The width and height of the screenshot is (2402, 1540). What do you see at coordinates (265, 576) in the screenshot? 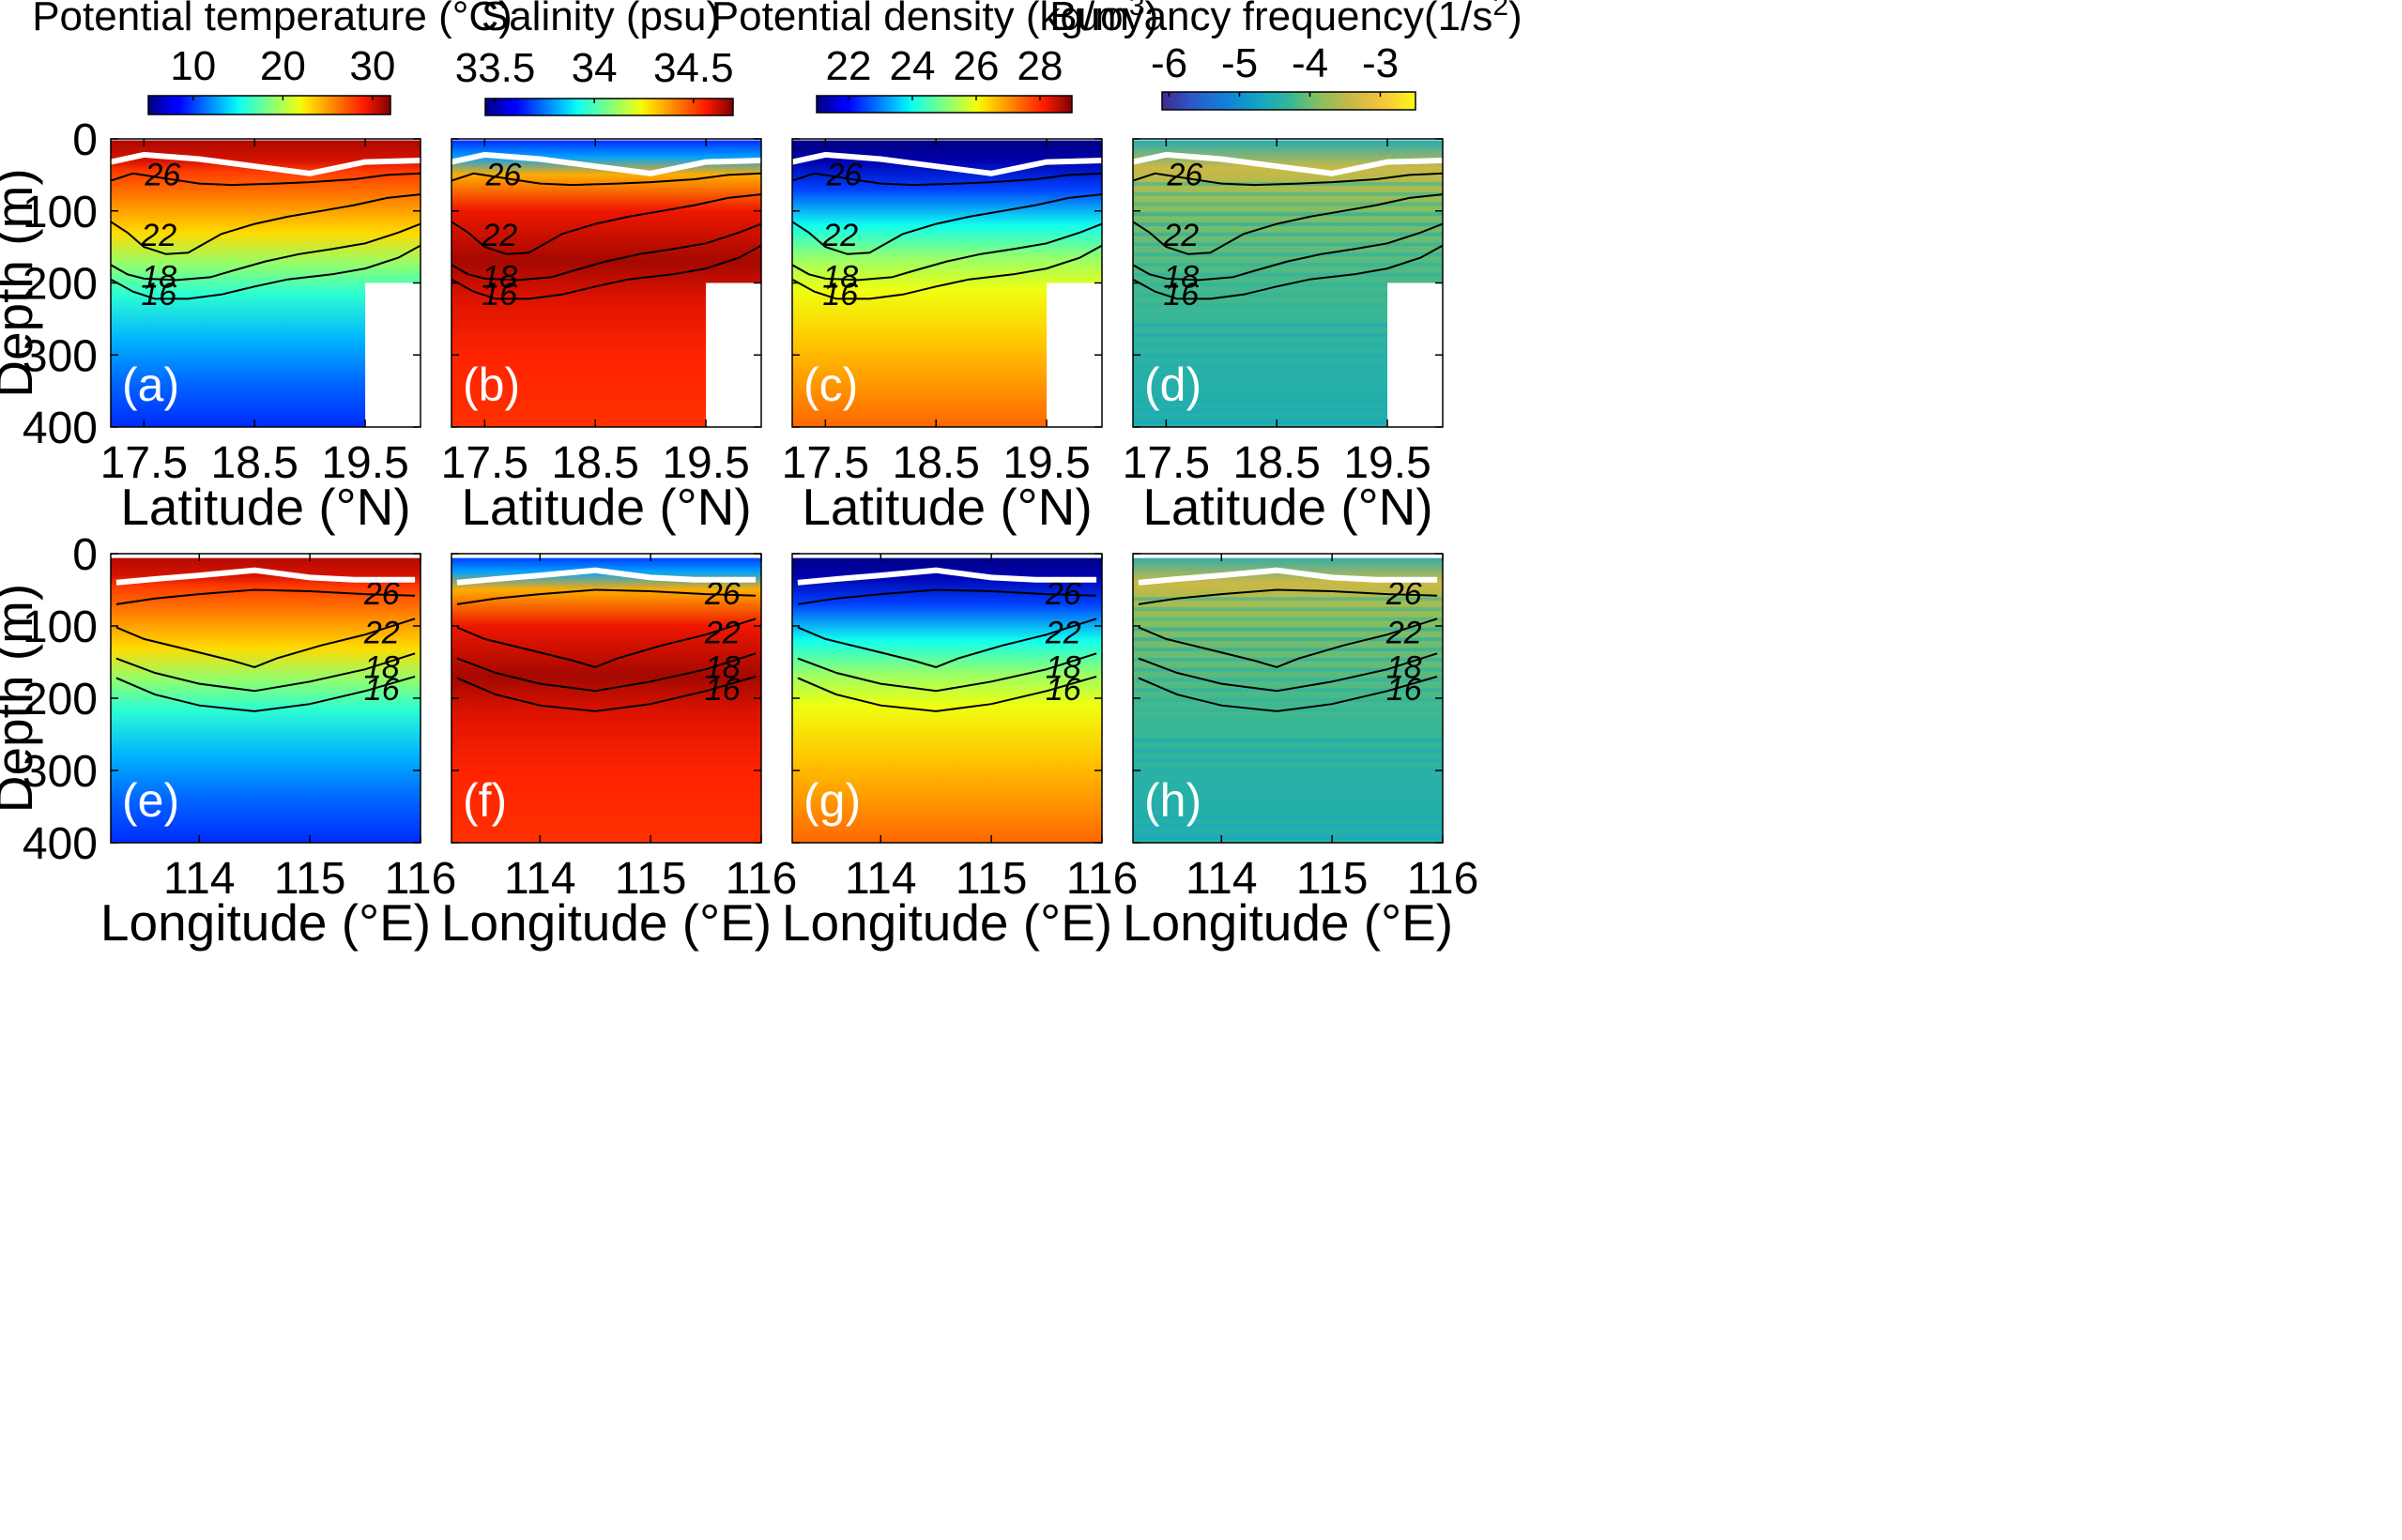
I see `mixed-layer-depth-line` at bounding box center [265, 576].